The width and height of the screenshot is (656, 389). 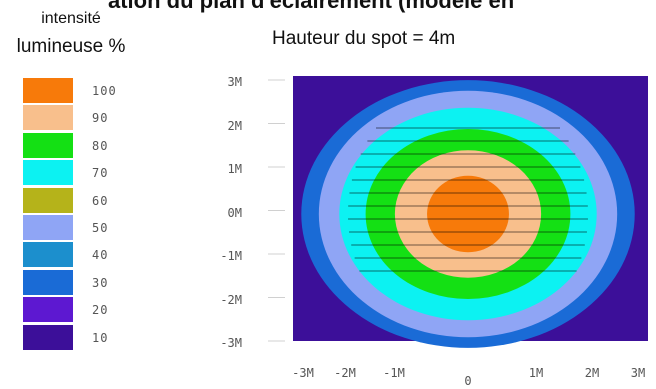 I want to click on y-tick-label: 2M, so click(x=234, y=125).